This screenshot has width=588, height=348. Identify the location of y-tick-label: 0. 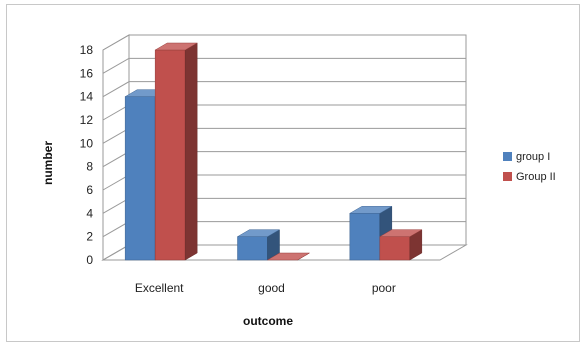
(89, 260).